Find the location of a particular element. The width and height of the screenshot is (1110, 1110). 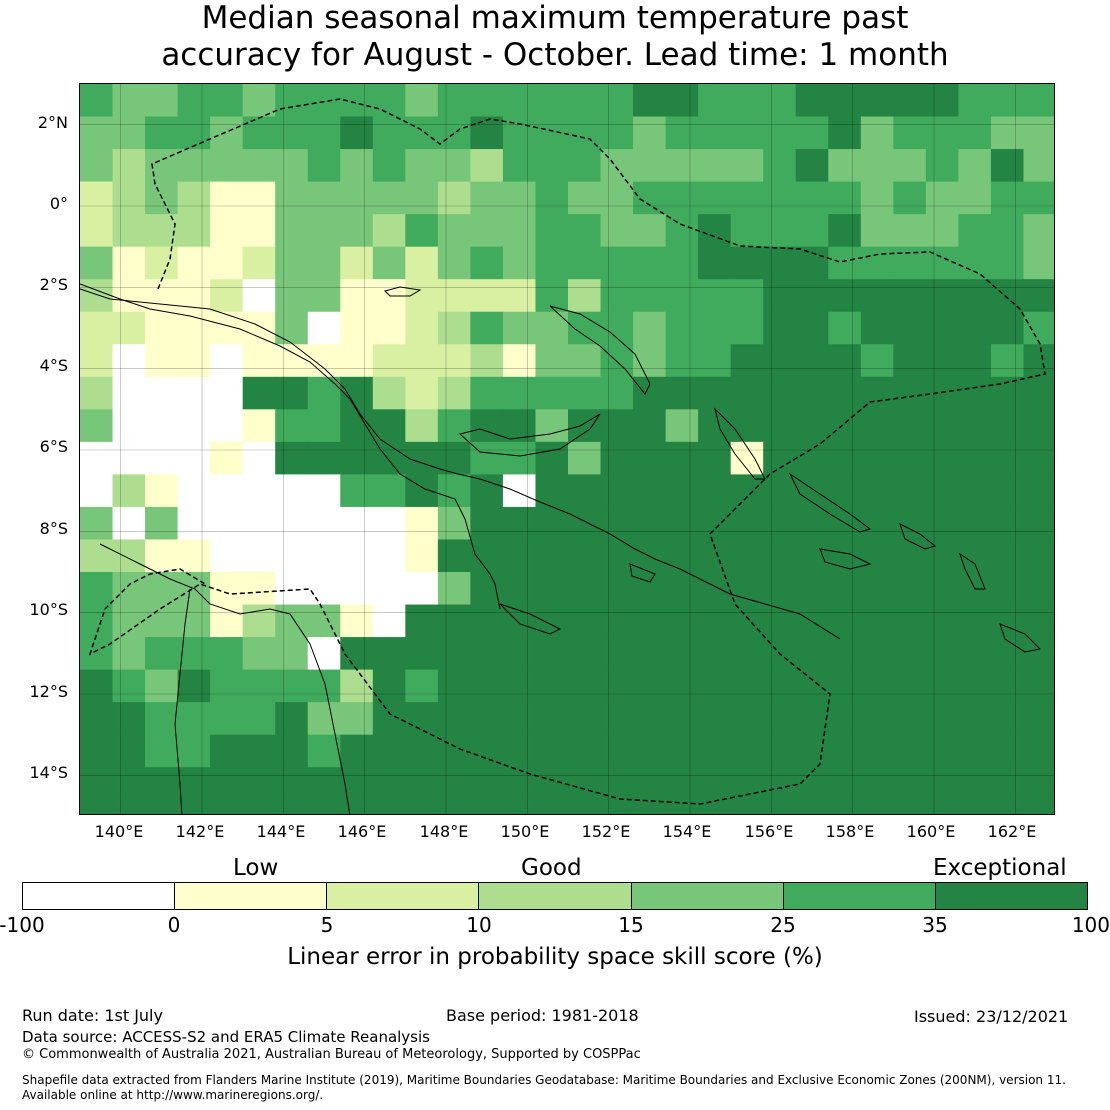

x-tick-label: 152°E is located at coordinates (606, 831).